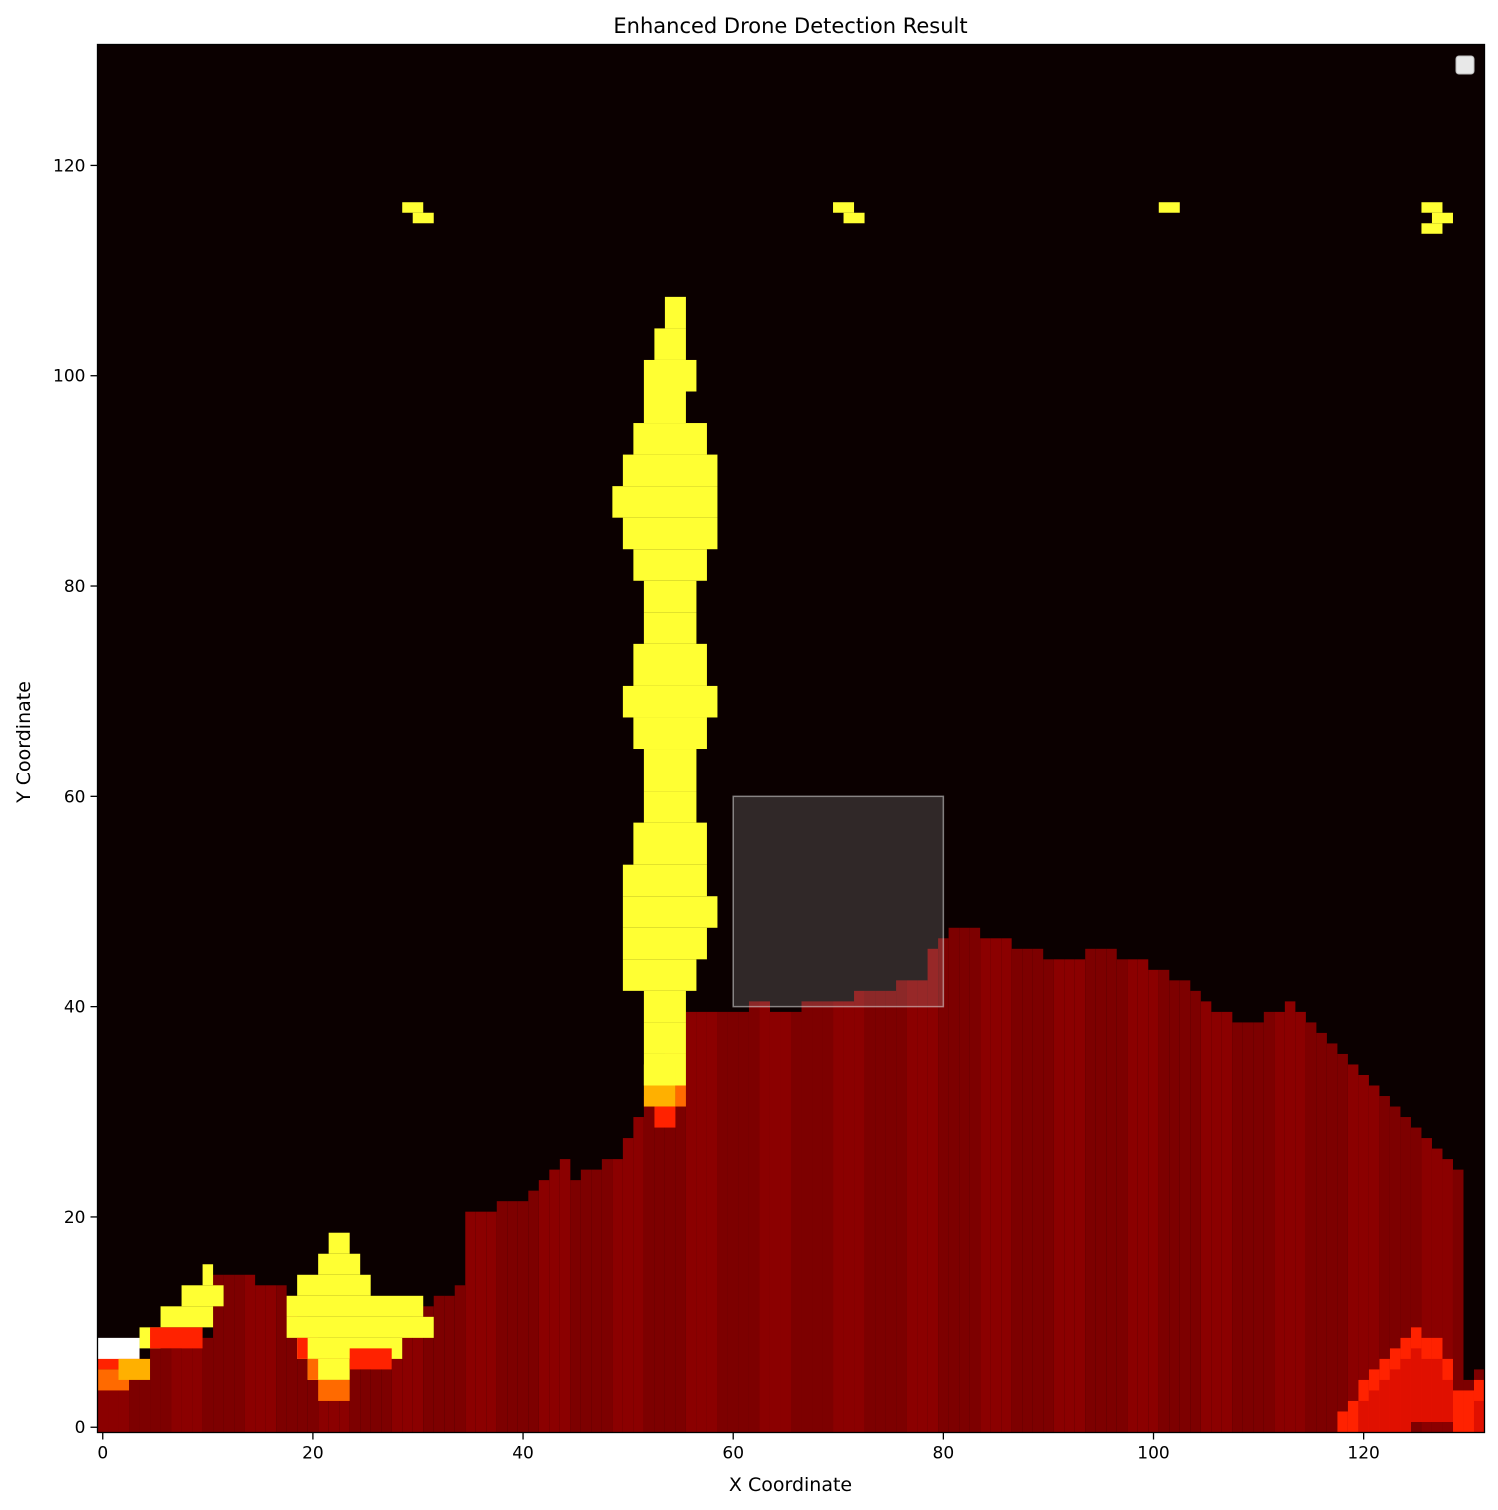  Describe the element at coordinates (523, 1454) in the screenshot. I see `x-tick-label: 40` at that location.